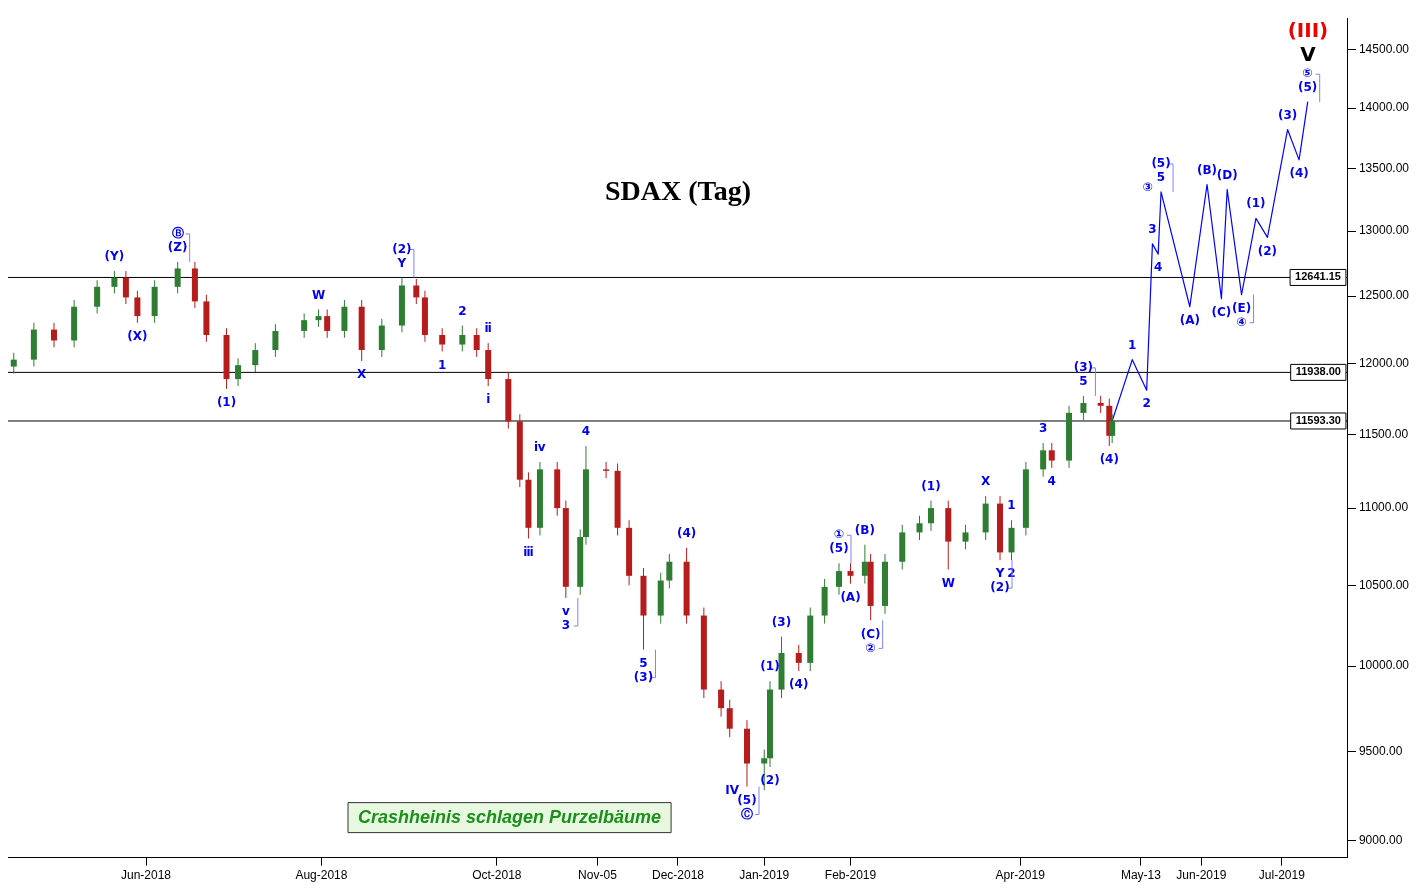 The height and width of the screenshot is (894, 1424). What do you see at coordinates (488, 399) in the screenshot?
I see `annotation: ⅰ` at bounding box center [488, 399].